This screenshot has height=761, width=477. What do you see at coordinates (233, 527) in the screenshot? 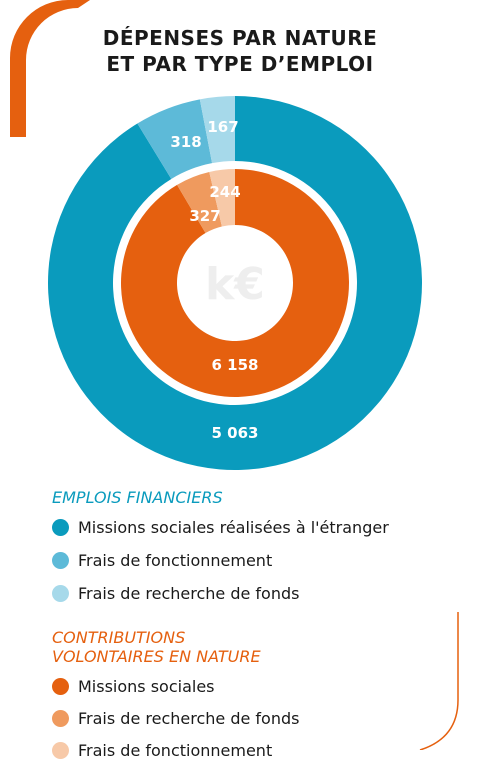
I see `legend-label: Missions sociales réalisées à l'étranger` at bounding box center [233, 527].